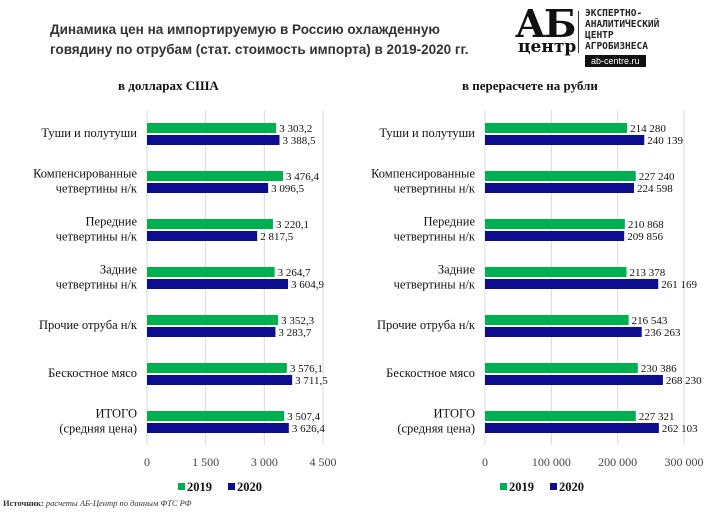 Image resolution: width=712 pixels, height=515 pixels. What do you see at coordinates (684, 381) in the screenshot?
I see `data-label: 268 230` at bounding box center [684, 381].